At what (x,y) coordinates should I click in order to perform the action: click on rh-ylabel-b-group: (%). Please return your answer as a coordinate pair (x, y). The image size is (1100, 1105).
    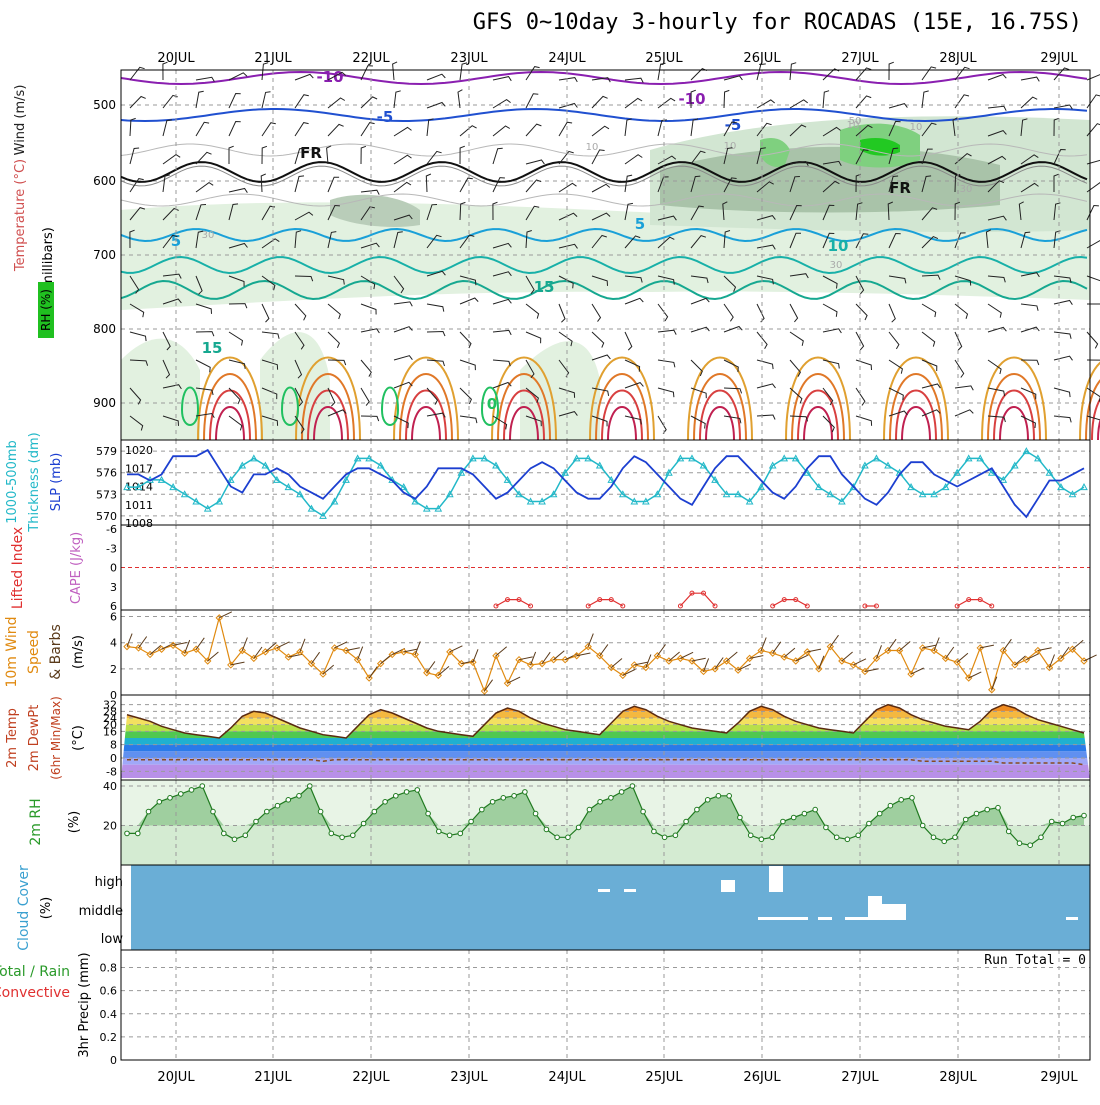
    Looking at the image, I should click on (74, 822).